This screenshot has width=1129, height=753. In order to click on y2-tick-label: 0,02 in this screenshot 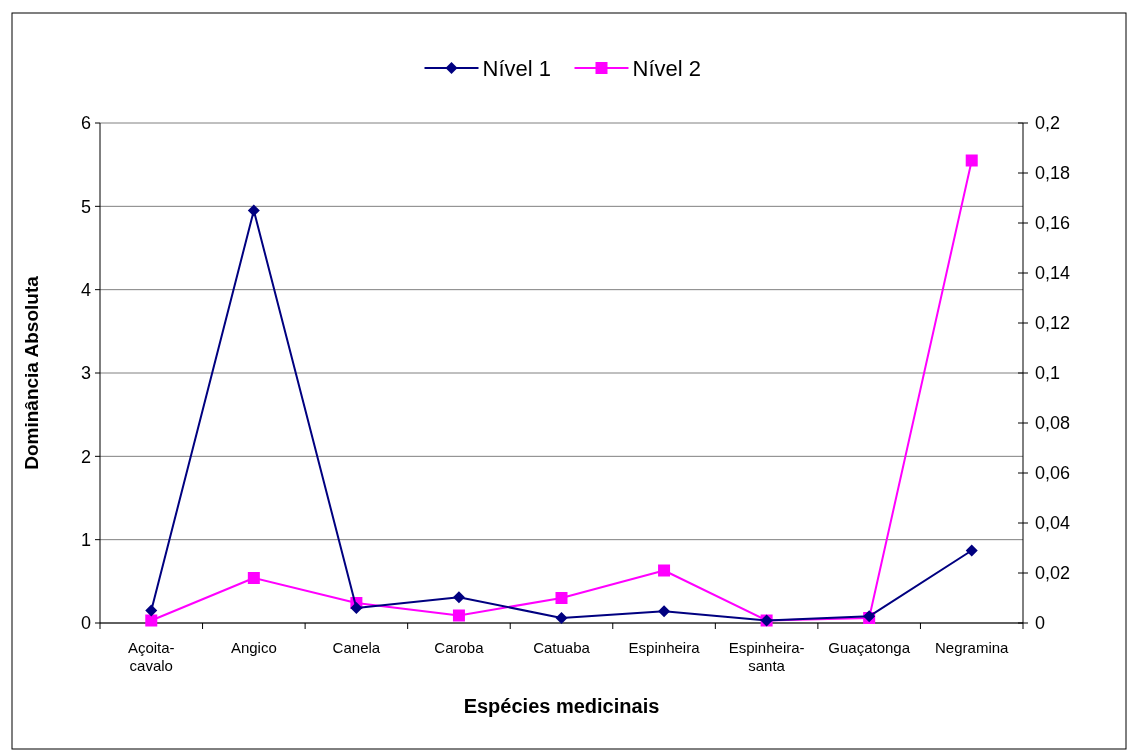, I will do `click(1053, 573)`.